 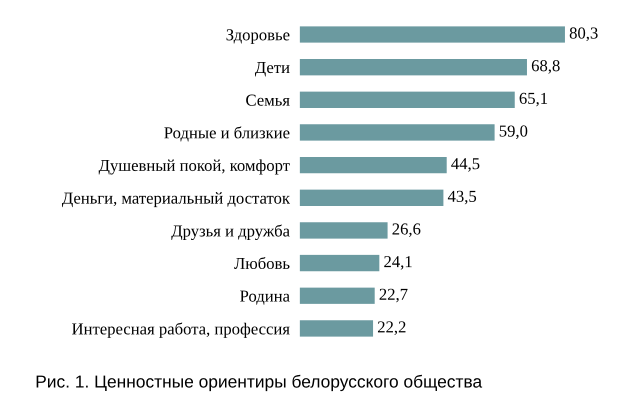 I want to click on y-tick-label: Интересная работа, профессия, so click(x=181, y=330).